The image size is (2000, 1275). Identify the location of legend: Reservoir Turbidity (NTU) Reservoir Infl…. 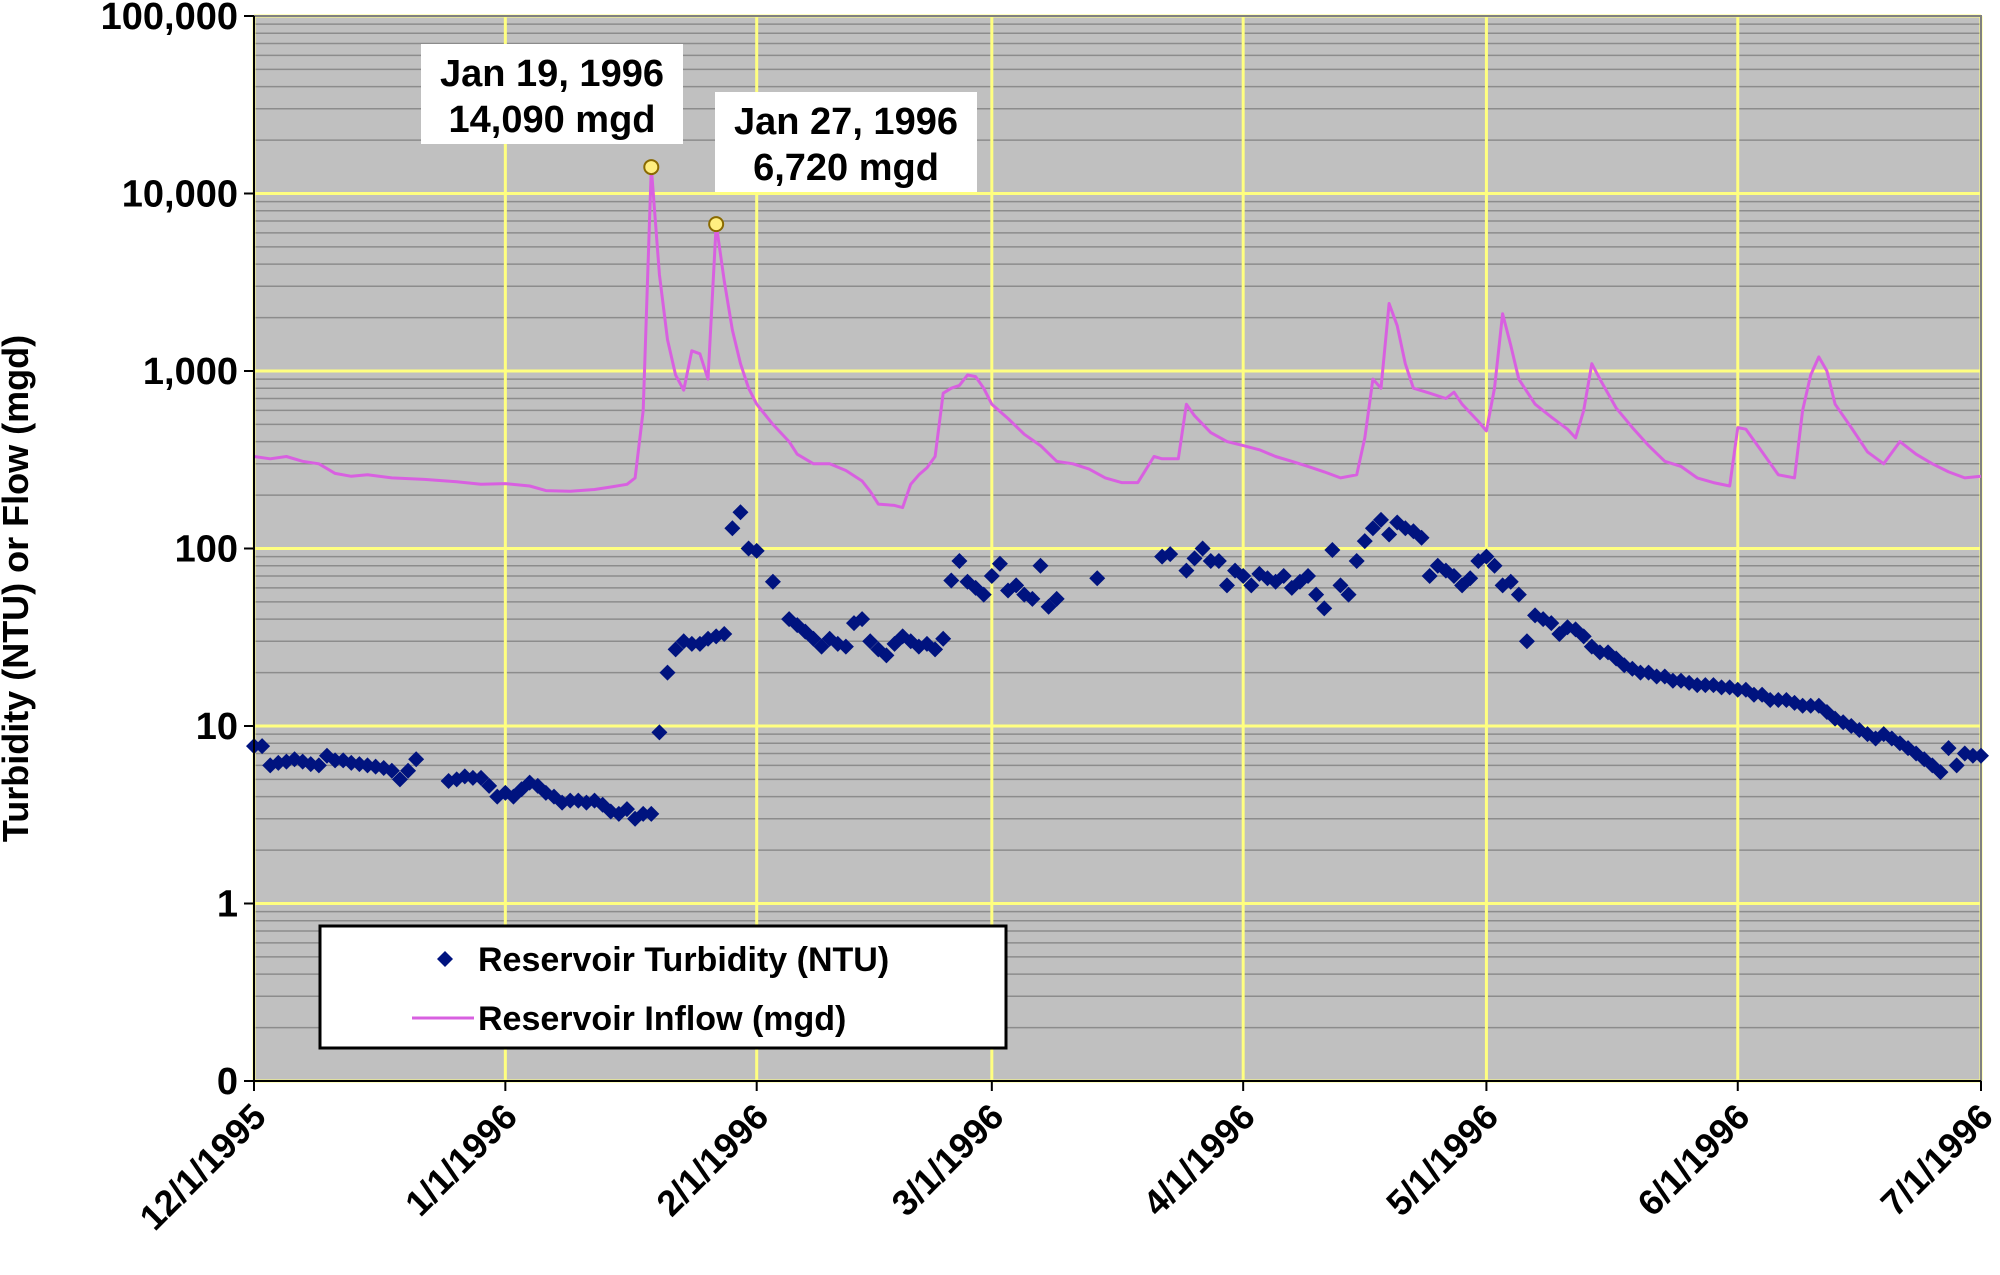
(663, 987).